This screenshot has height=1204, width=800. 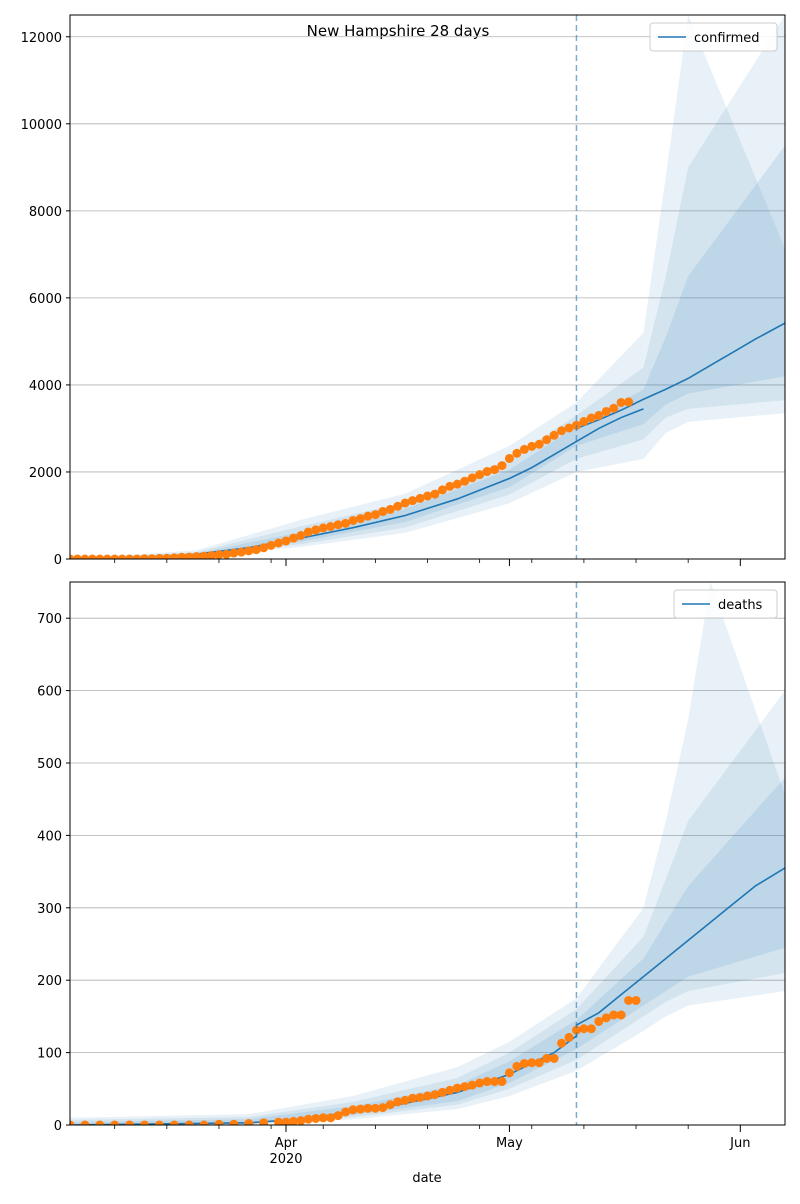 What do you see at coordinates (426, 1178) in the screenshot?
I see `x-axis-label: date` at bounding box center [426, 1178].